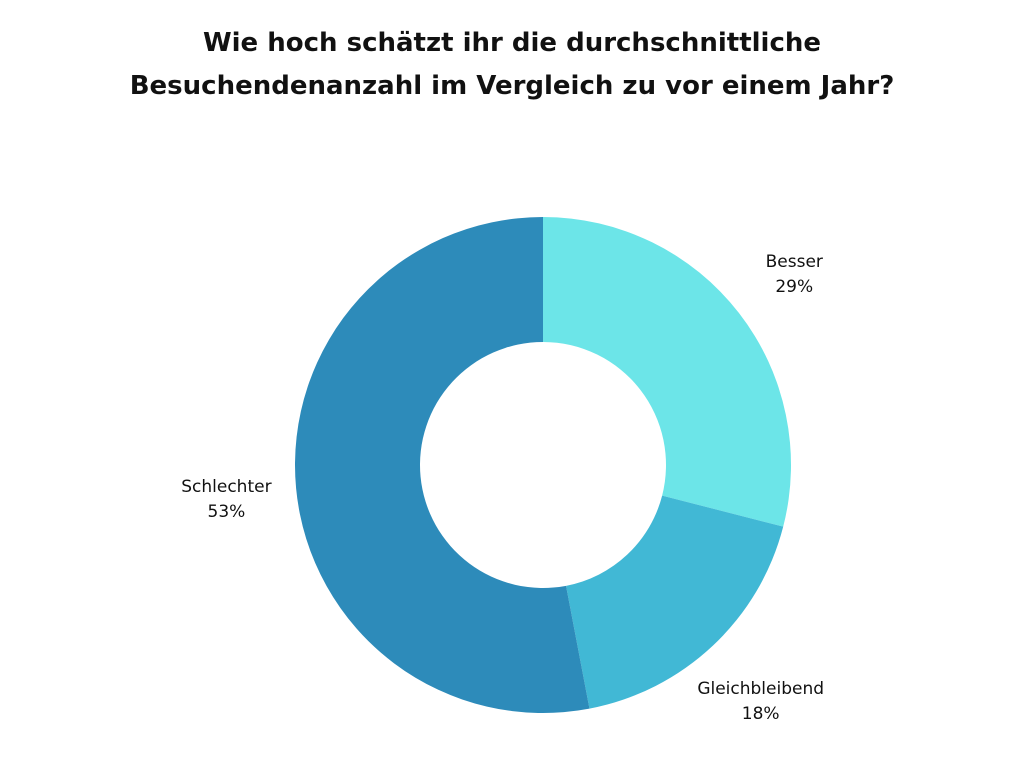 Image resolution: width=1024 pixels, height=768 pixels. I want to click on slice-label-schlechter: Schlechter 53%, so click(226, 499).